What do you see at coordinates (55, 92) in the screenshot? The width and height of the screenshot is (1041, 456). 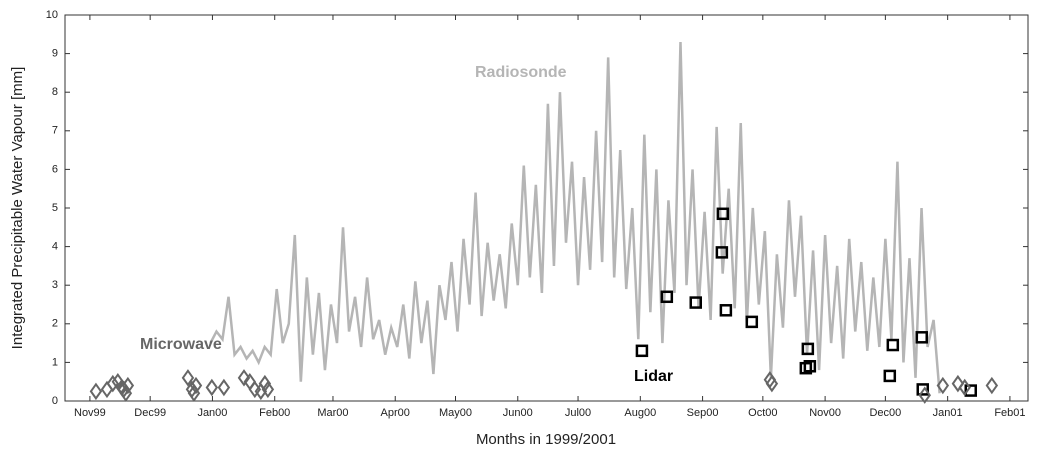 I see `y-tick-label: 8` at bounding box center [55, 92].